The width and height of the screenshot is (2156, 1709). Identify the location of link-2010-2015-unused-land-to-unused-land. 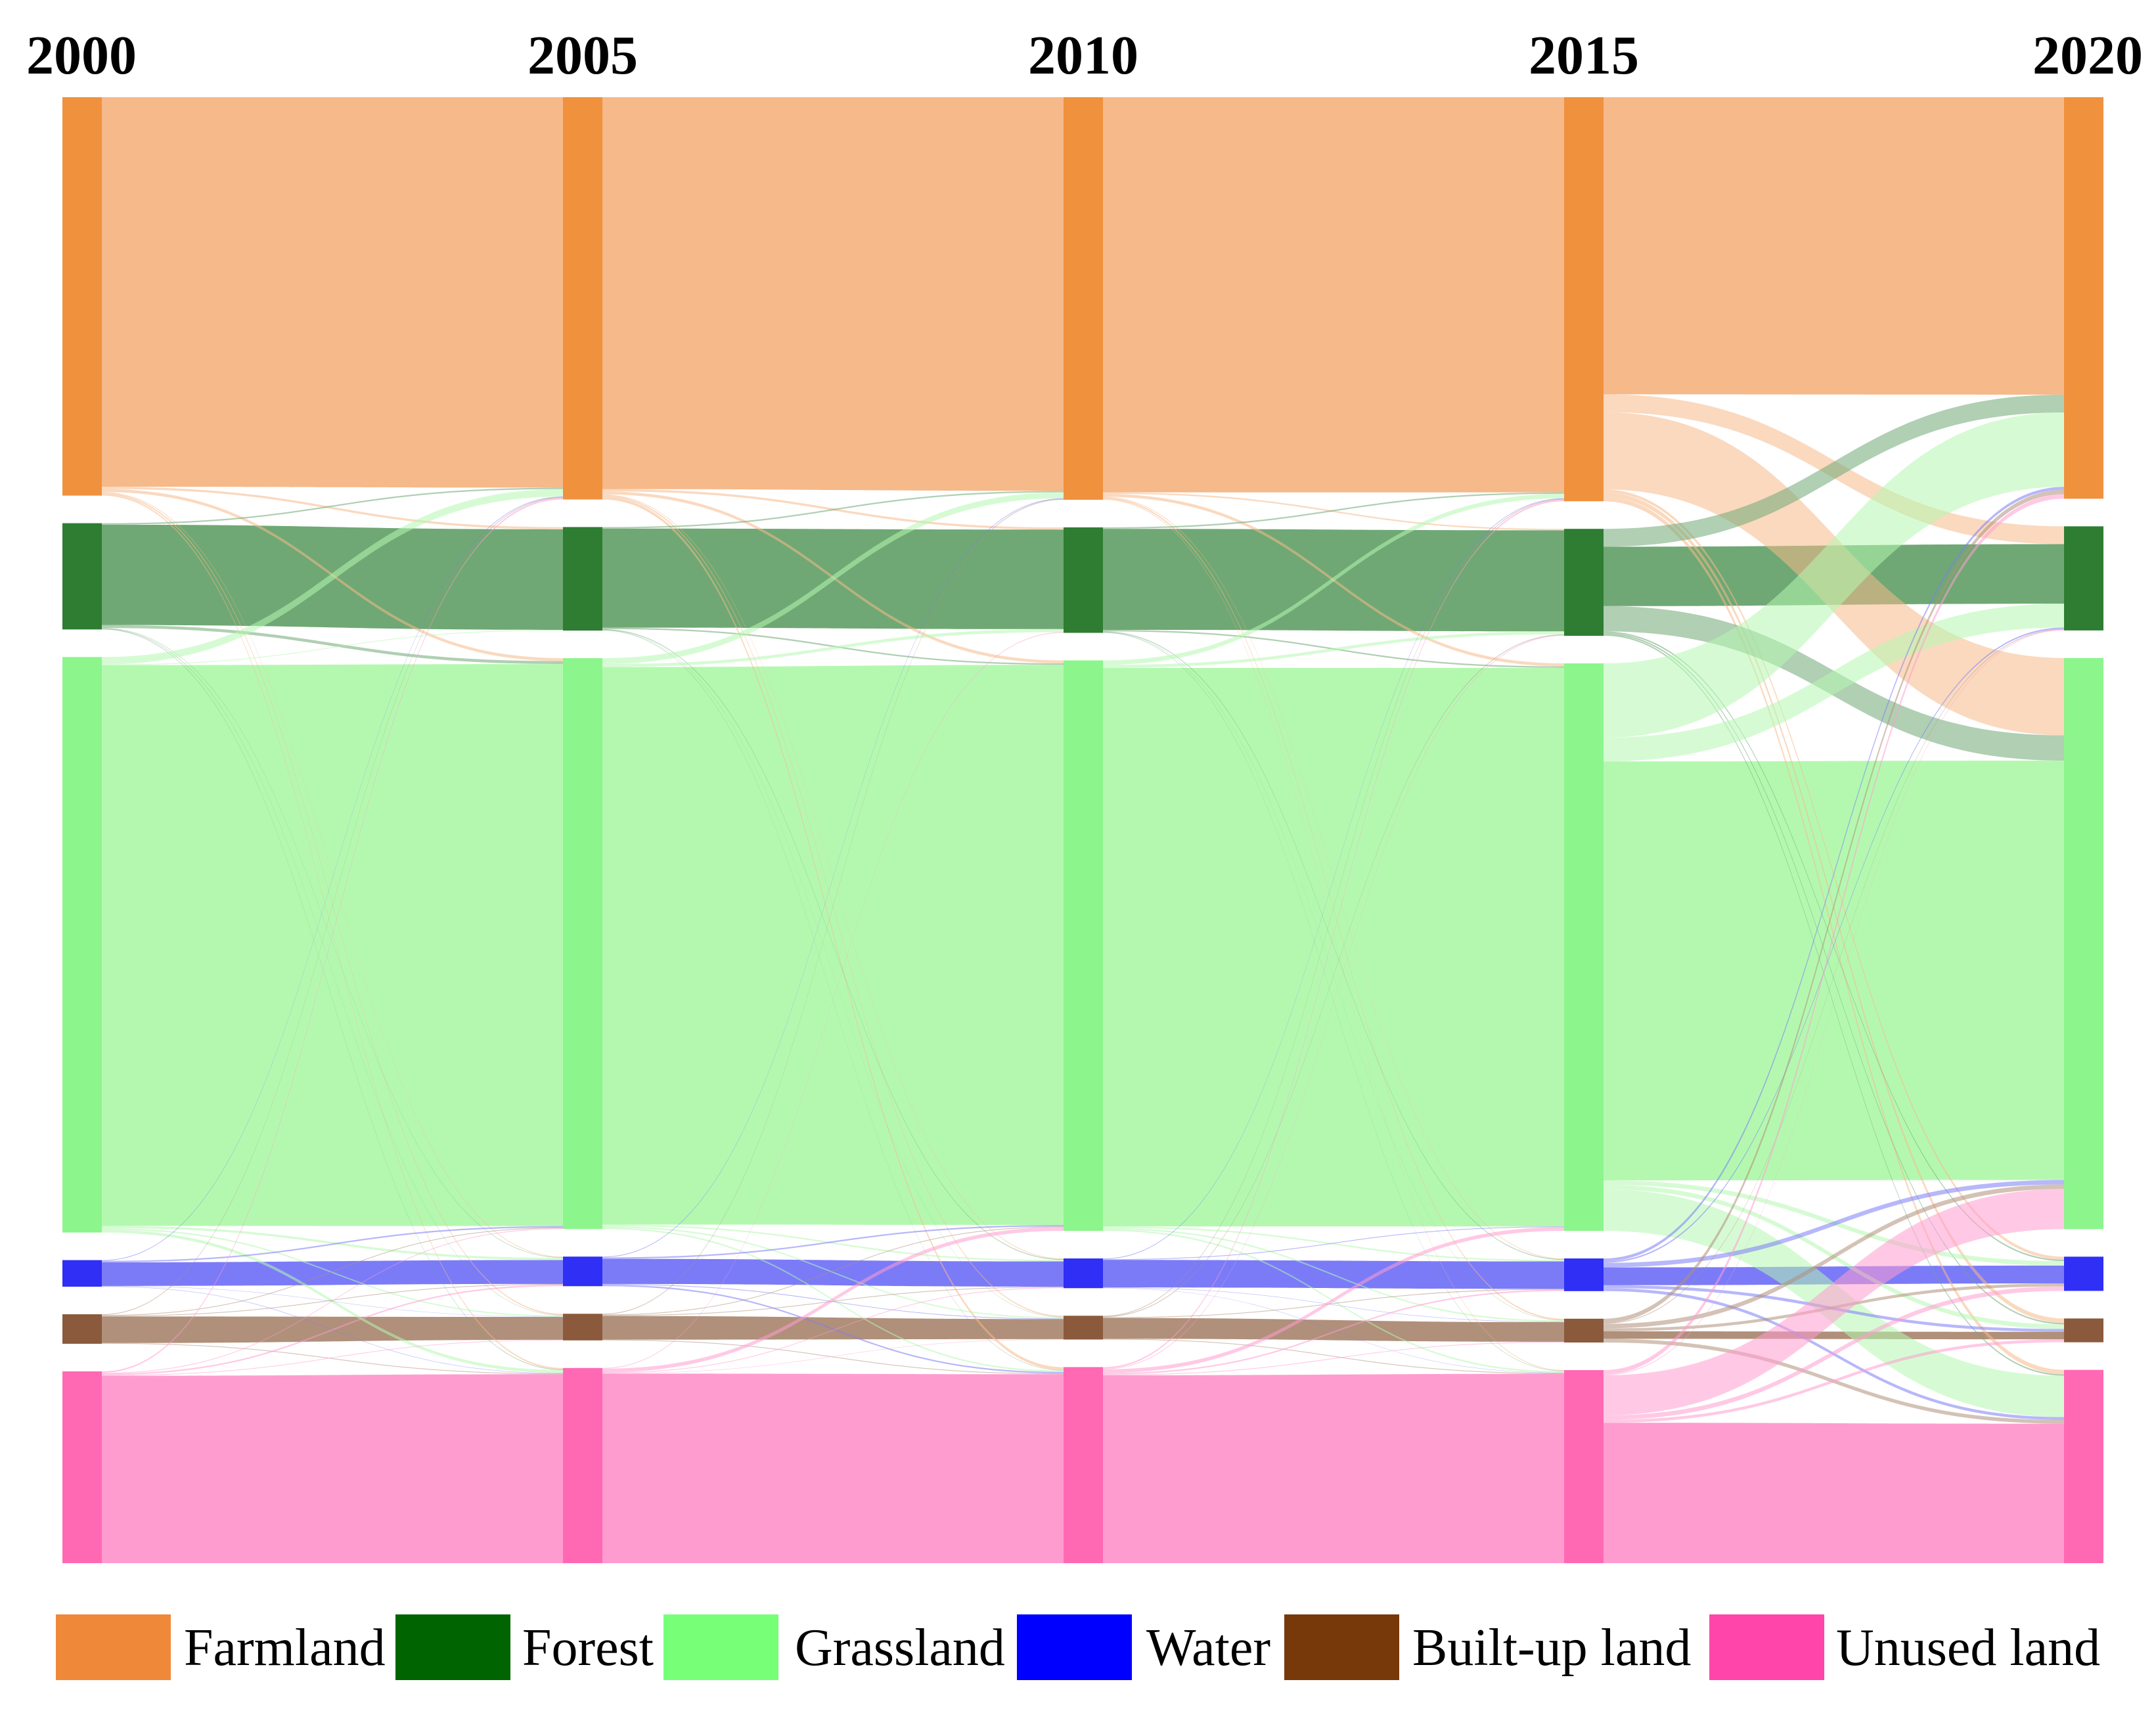
(1333, 1468).